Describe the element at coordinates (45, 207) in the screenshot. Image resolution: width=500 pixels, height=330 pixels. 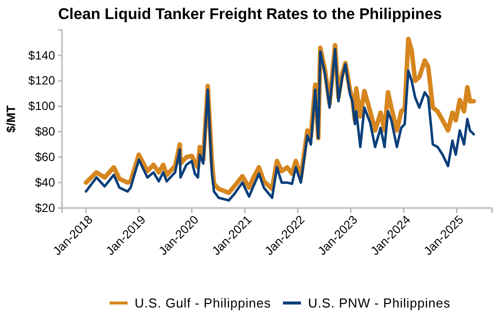
I see `y-tick-label: $20` at that location.